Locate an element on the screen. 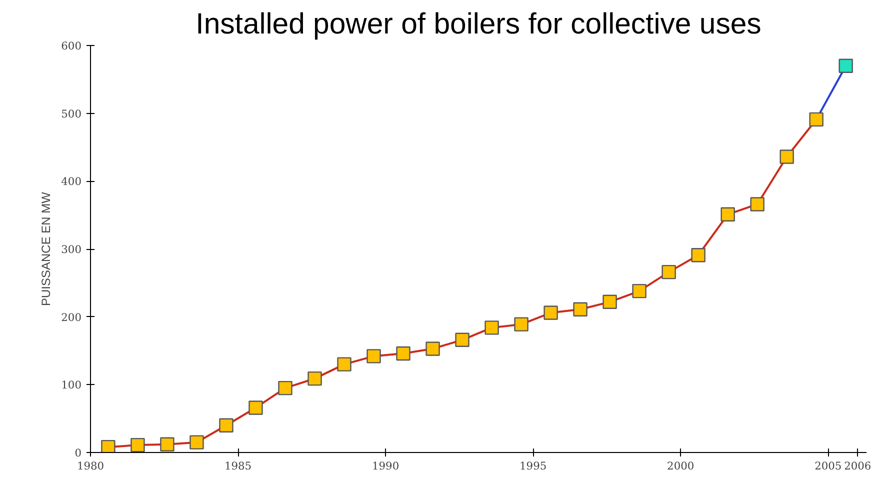 Image resolution: width=886 pixels, height=482 pixels. y-tick-label: 400 is located at coordinates (71, 181).